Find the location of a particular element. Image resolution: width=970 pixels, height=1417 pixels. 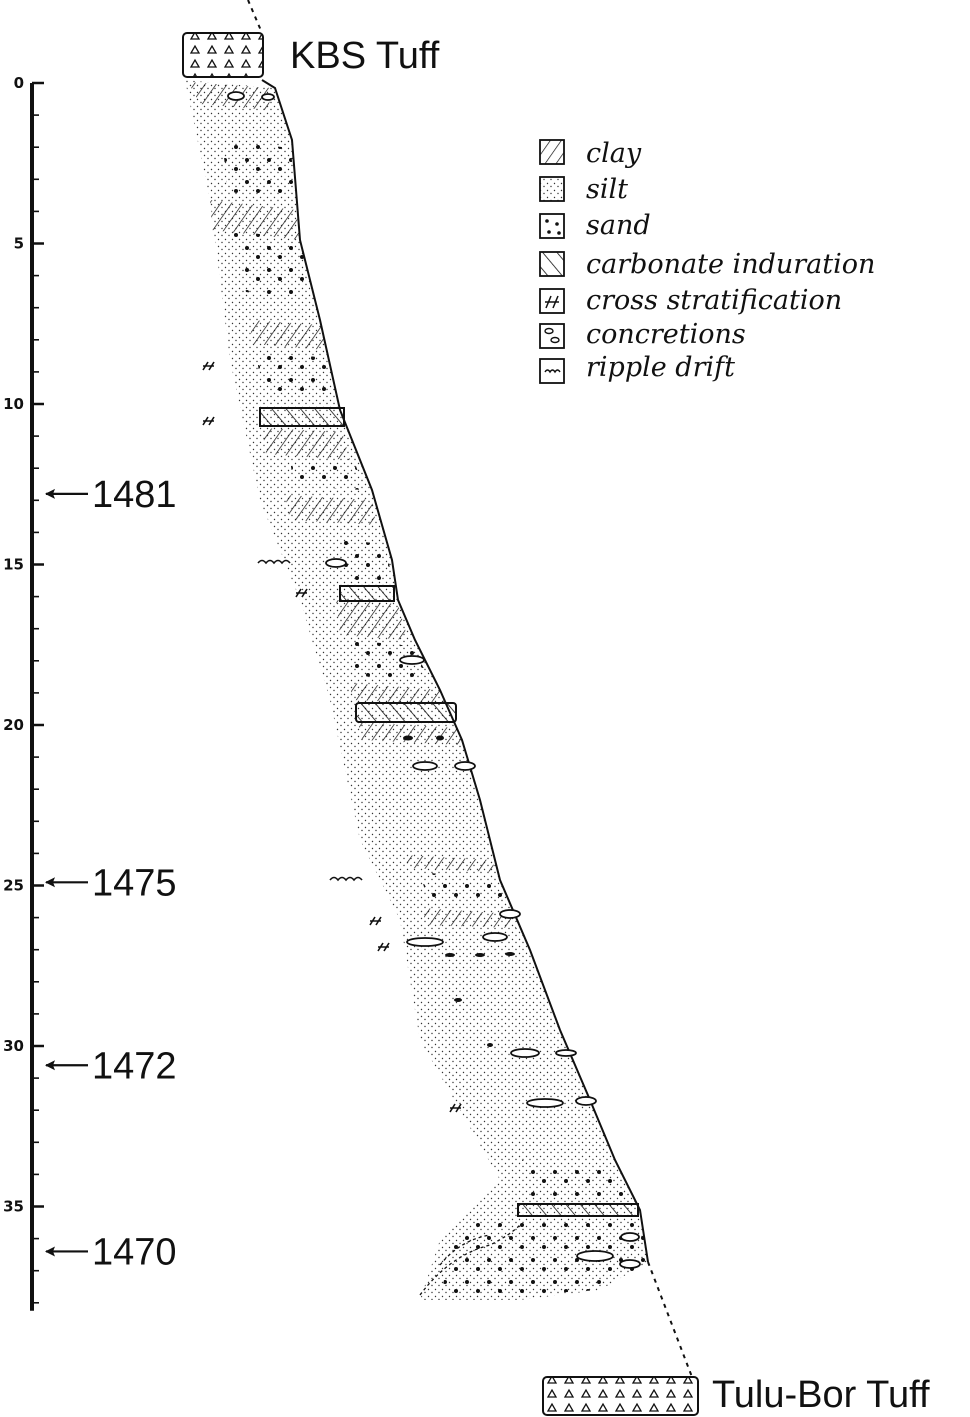

specimen-label: 1481 is located at coordinates (134, 495).